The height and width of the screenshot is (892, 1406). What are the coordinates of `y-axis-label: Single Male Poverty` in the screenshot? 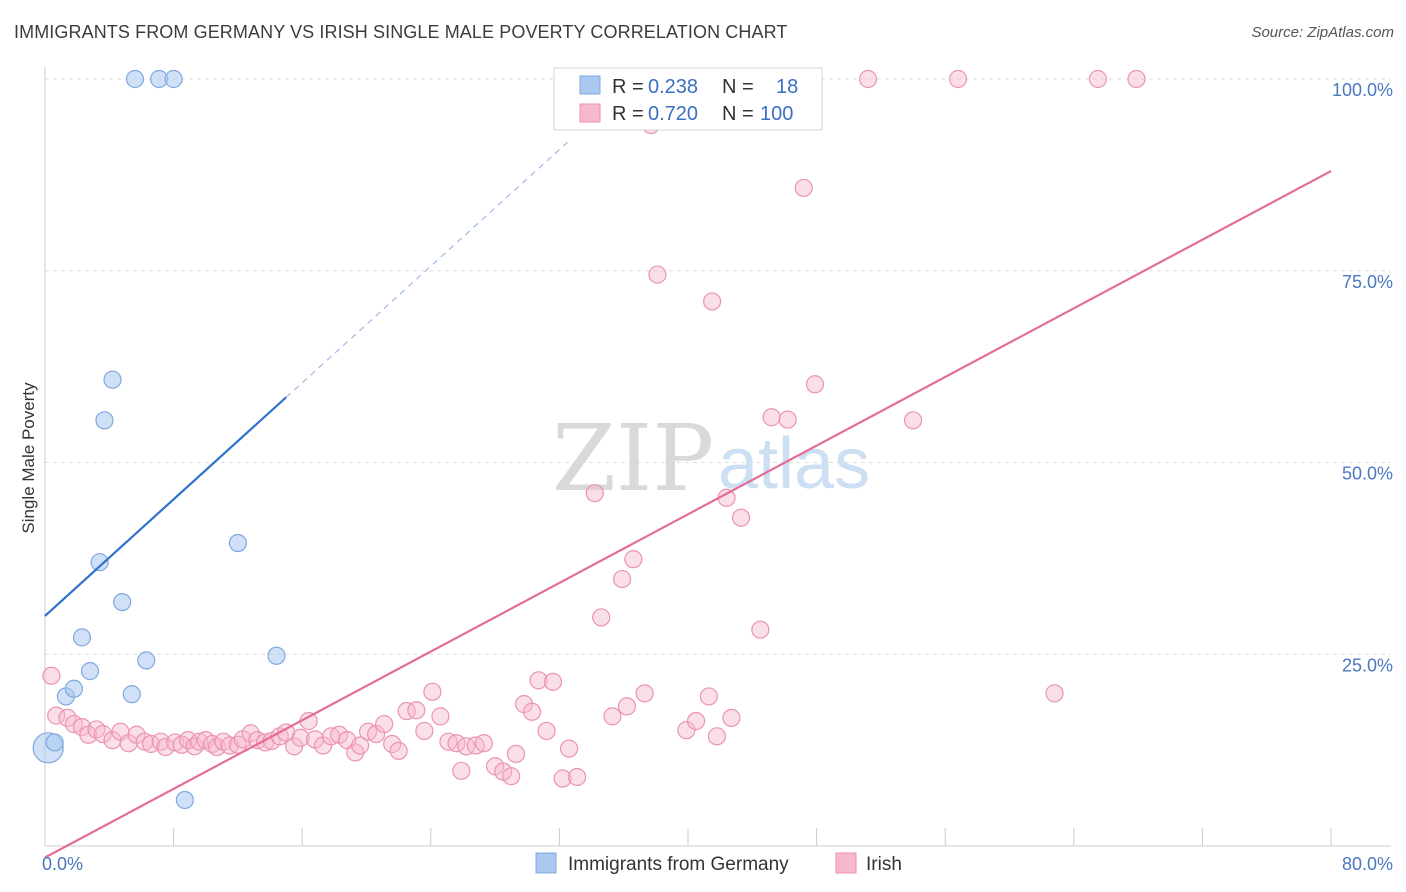 It's located at (28, 458).